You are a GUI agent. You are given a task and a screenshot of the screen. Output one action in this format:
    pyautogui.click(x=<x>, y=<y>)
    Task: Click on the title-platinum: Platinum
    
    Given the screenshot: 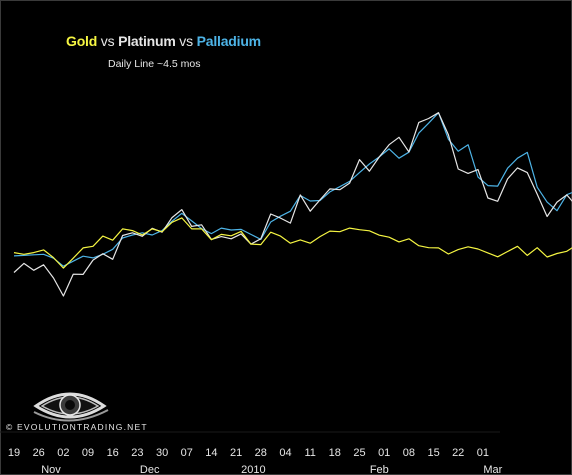 What is the action you would take?
    pyautogui.click(x=147, y=41)
    